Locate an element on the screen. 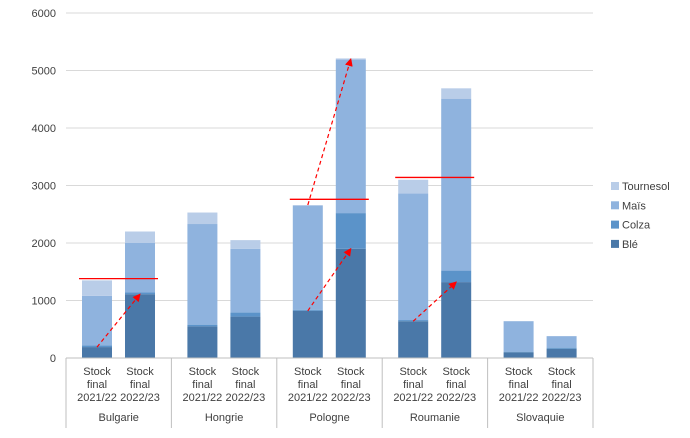 This screenshot has width=690, height=438. legend-item: Maïs is located at coordinates (628, 206).